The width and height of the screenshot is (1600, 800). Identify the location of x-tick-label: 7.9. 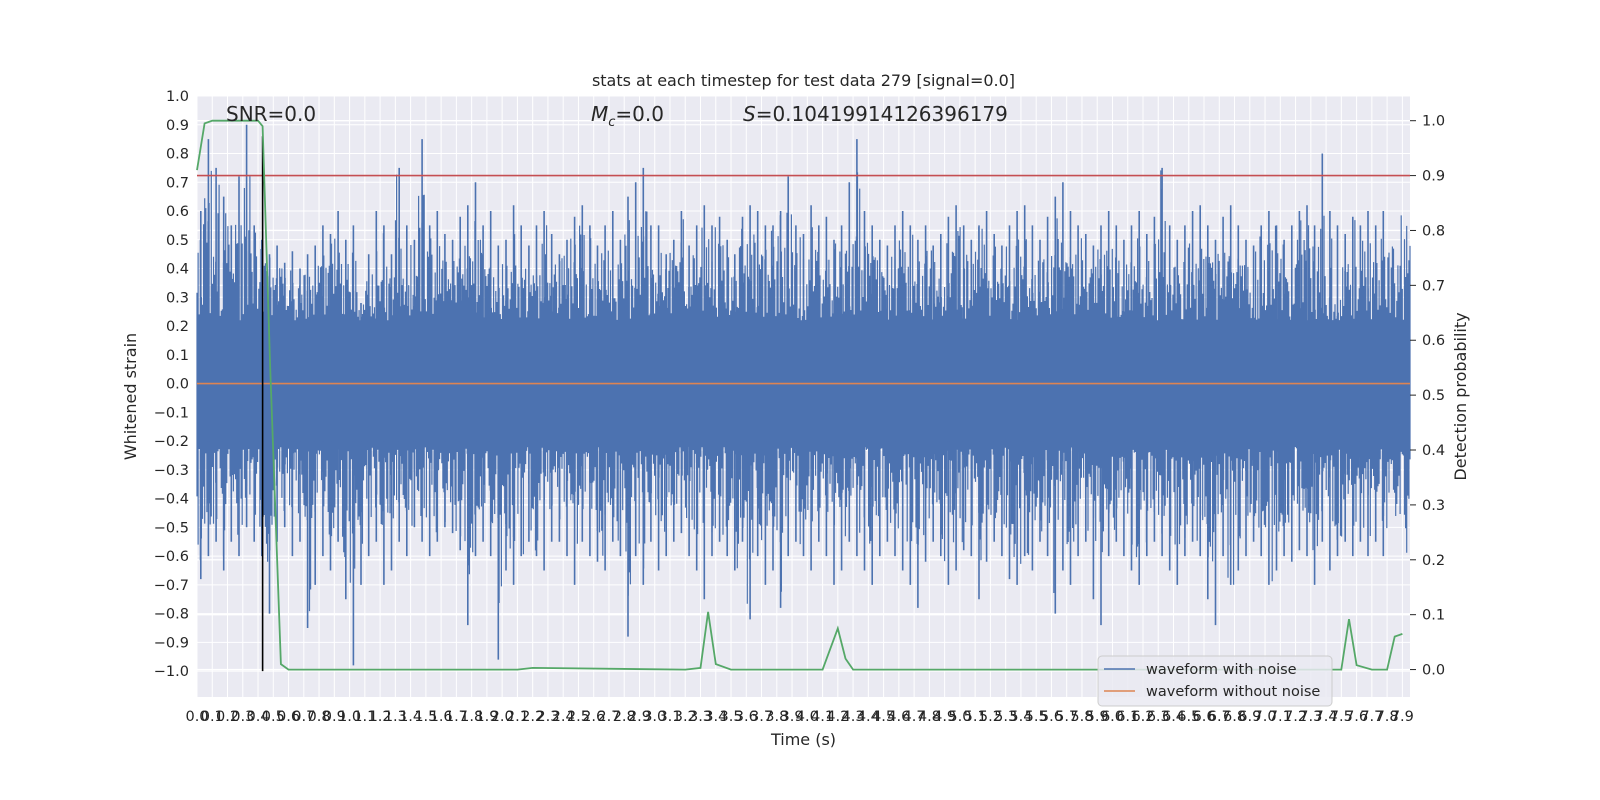
(1402, 717).